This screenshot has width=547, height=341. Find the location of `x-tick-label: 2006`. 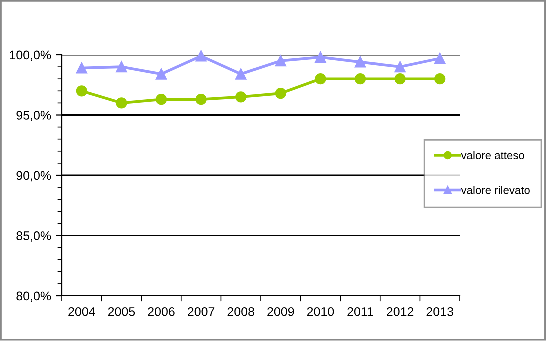

x-tick-label: 2006 is located at coordinates (161, 311).